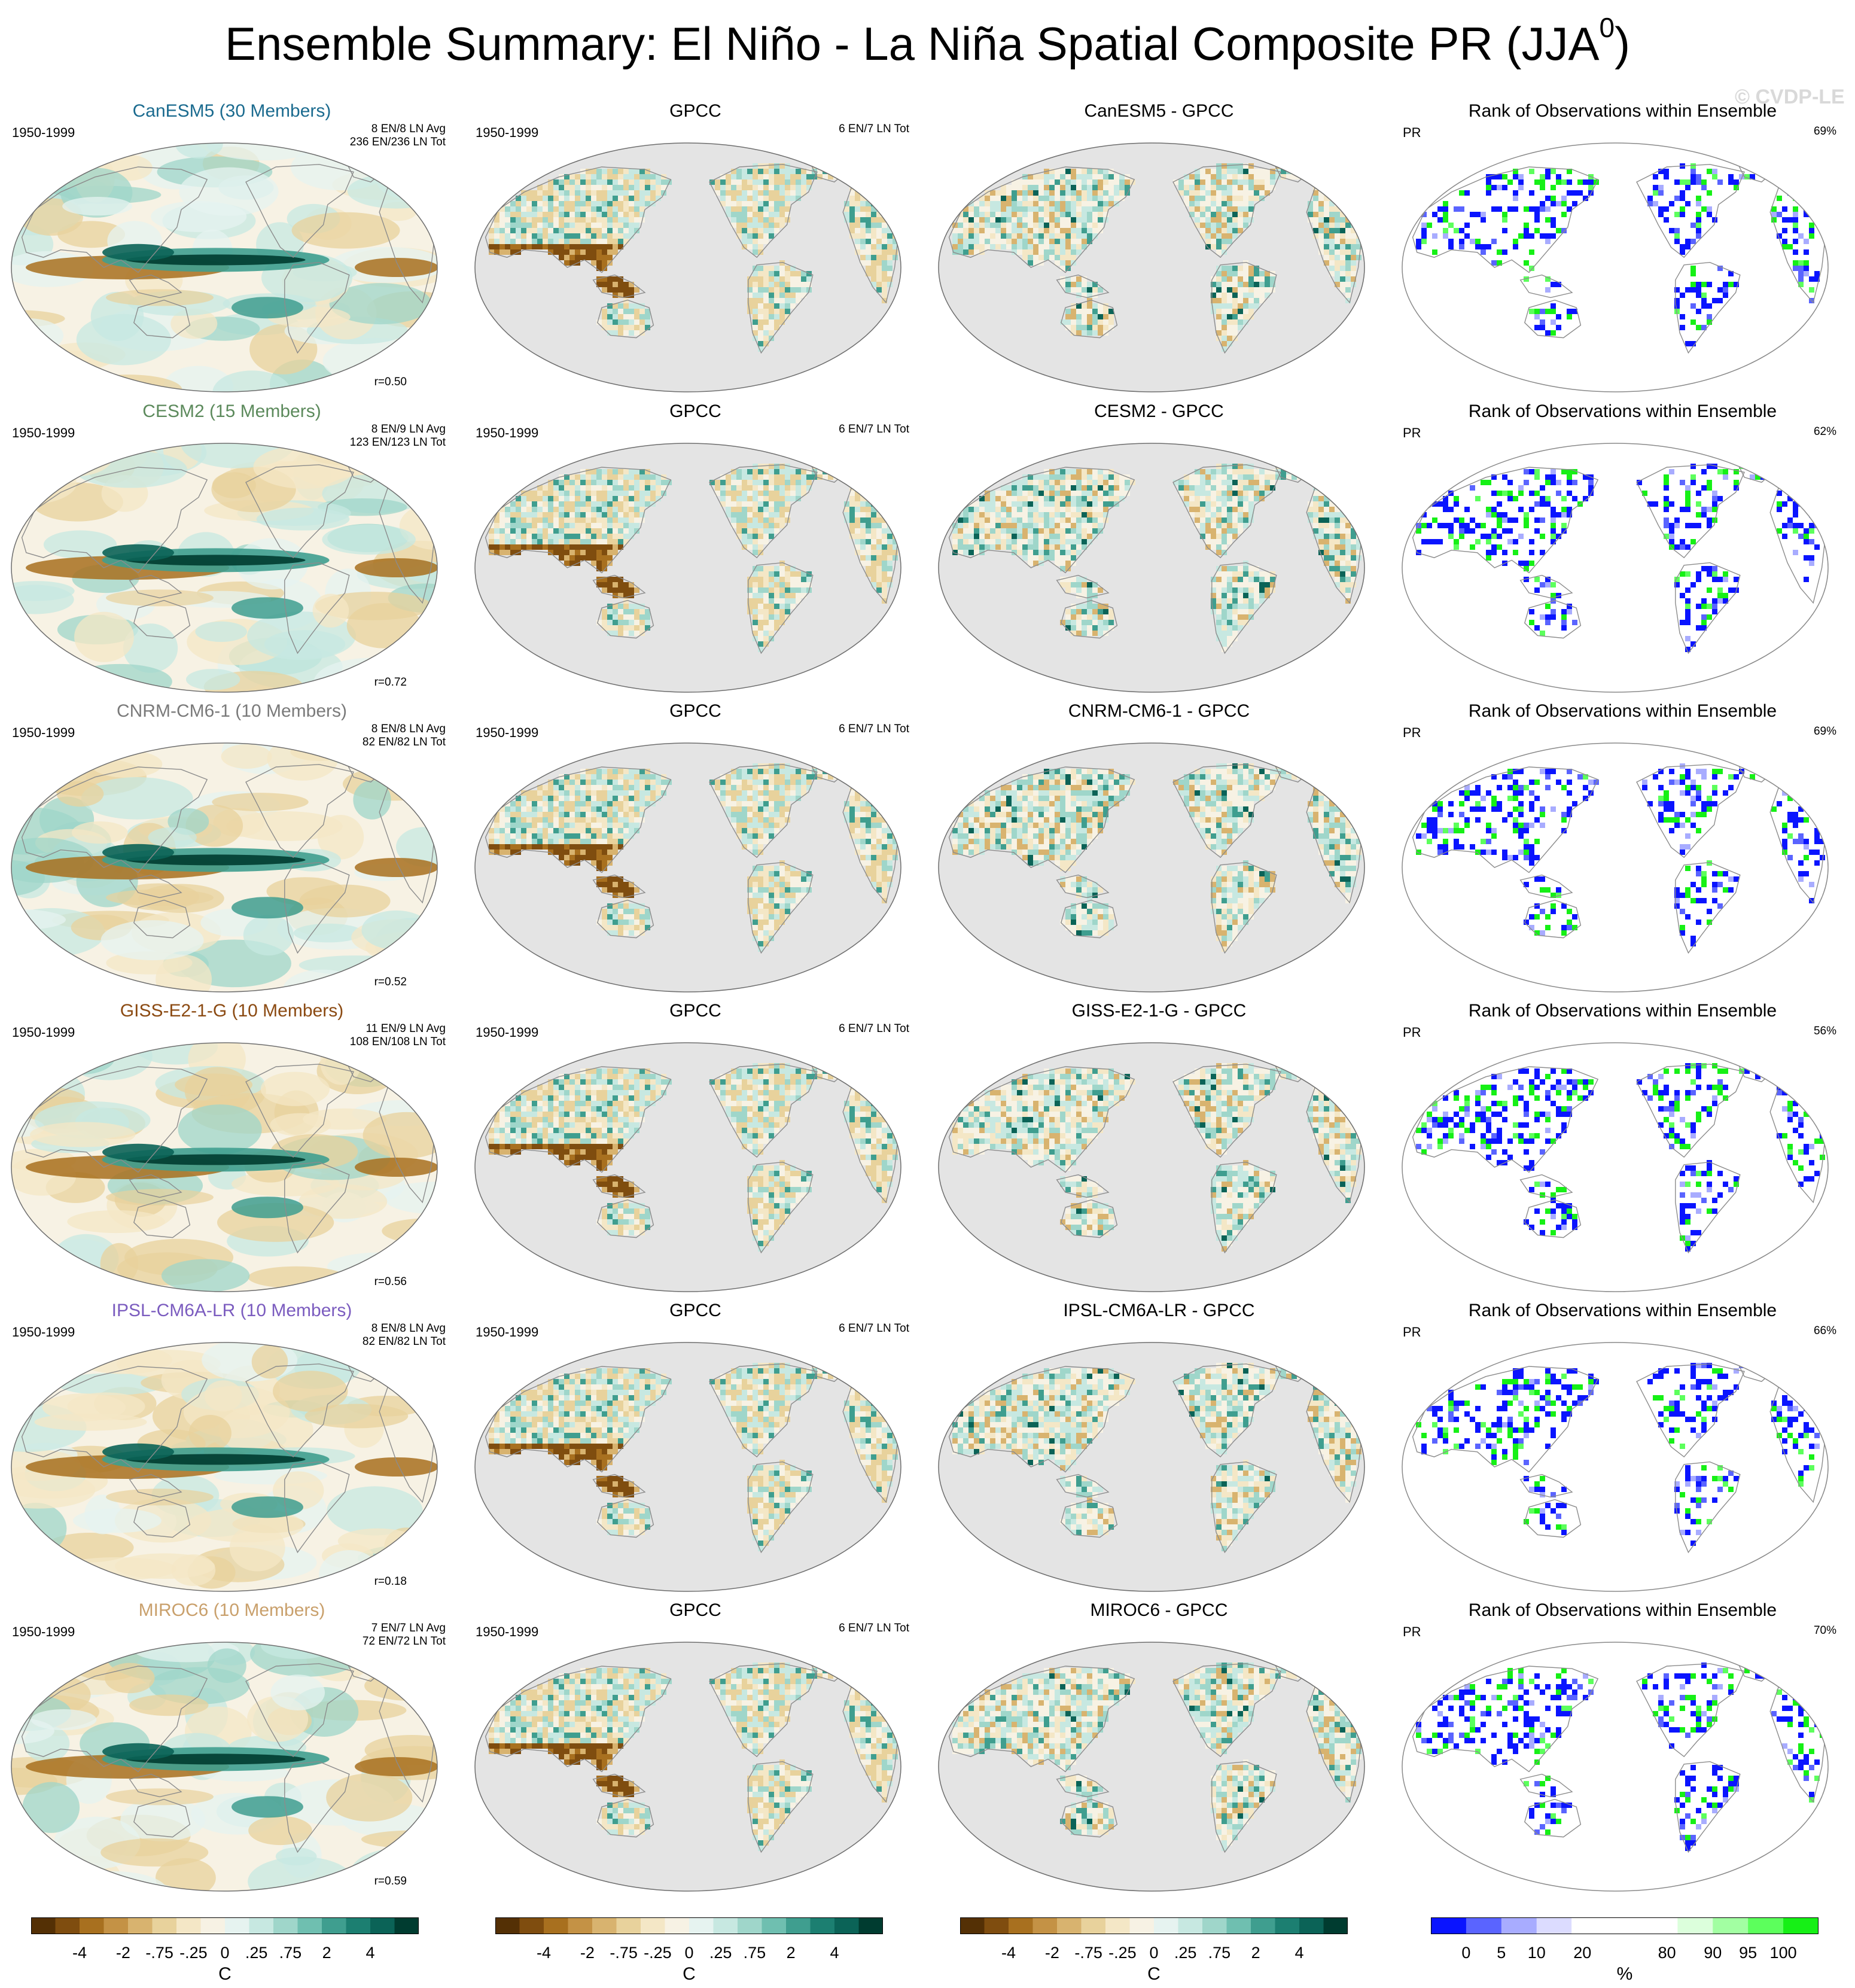 This screenshot has width=1855, height=1988. What do you see at coordinates (390, 682) in the screenshot?
I see `pattern-correlation: r=0.72` at bounding box center [390, 682].